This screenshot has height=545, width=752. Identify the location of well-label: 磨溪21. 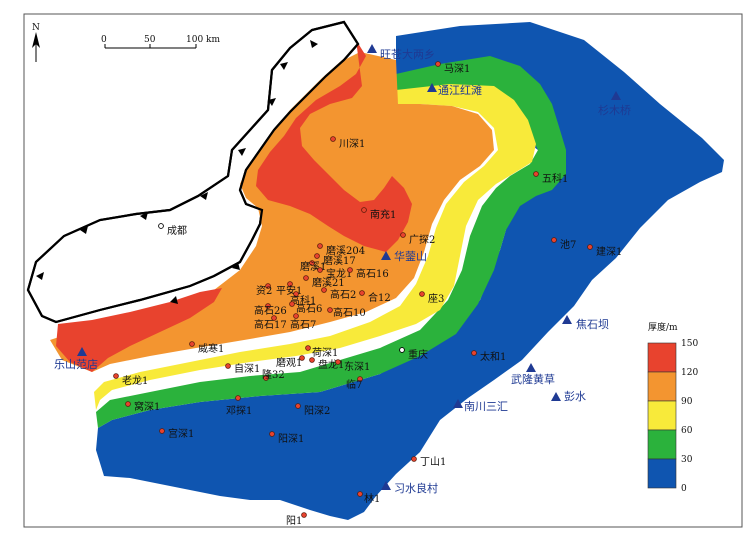
(328, 283).